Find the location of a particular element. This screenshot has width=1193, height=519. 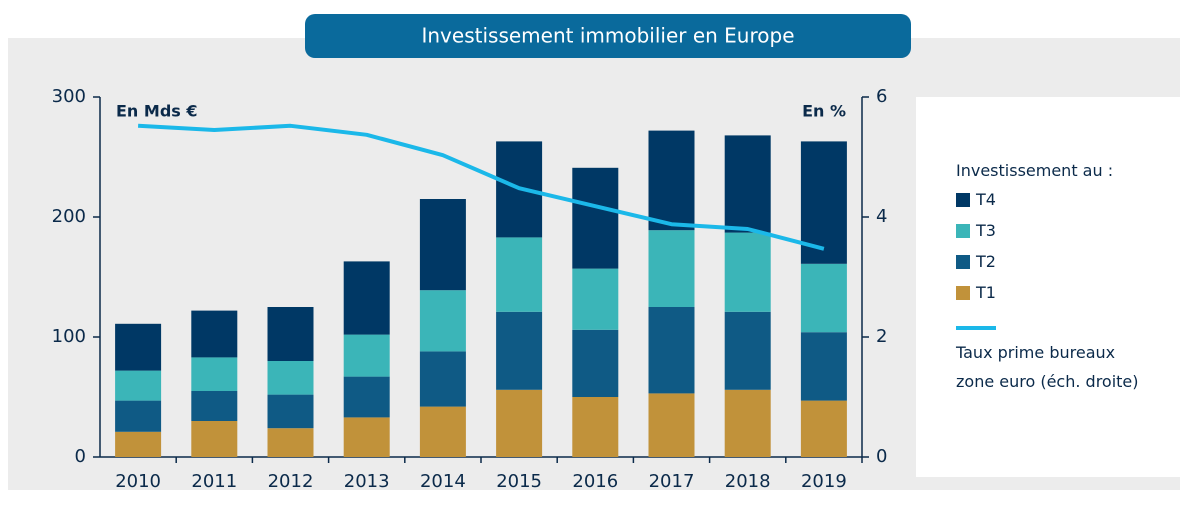

x-tick-label: 2017 is located at coordinates (672, 481).